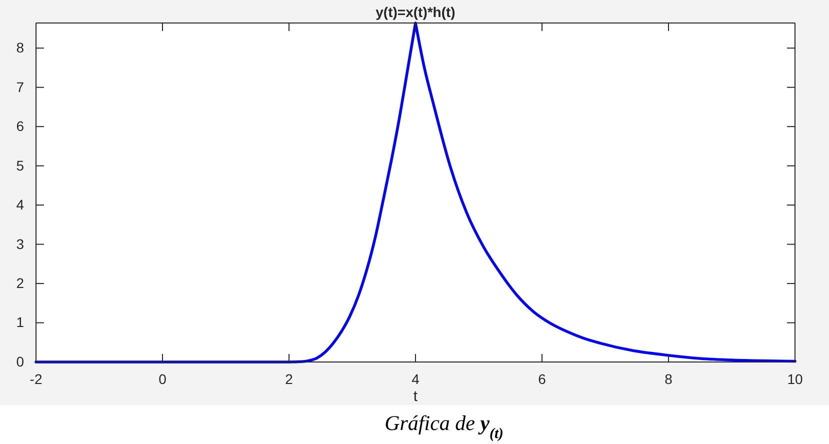 This screenshot has height=444, width=829. What do you see at coordinates (20, 244) in the screenshot?
I see `y-tick-label: 3` at bounding box center [20, 244].